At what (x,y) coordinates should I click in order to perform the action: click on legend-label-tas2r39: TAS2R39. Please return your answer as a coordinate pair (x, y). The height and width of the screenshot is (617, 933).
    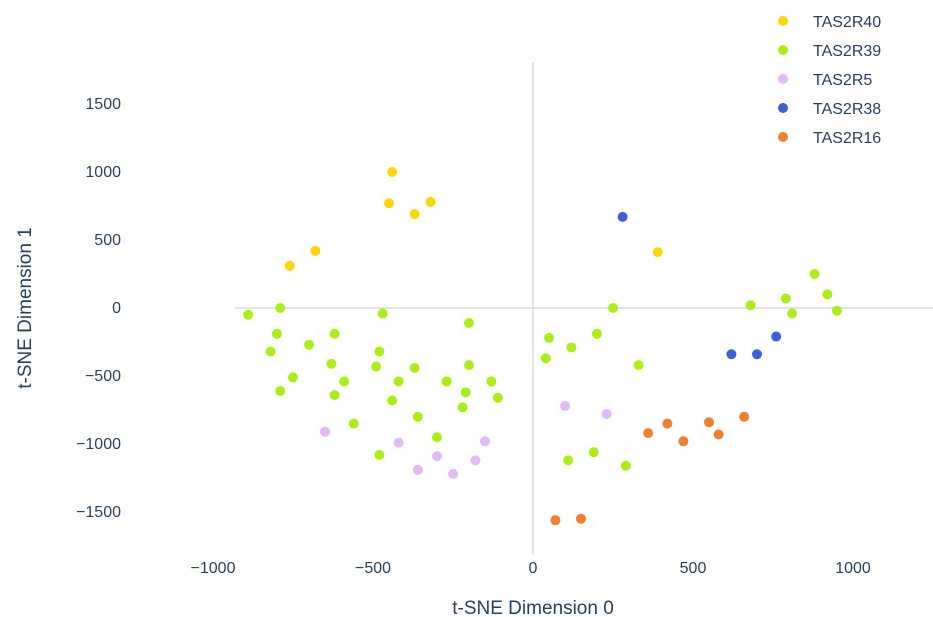
    Looking at the image, I should click on (847, 51).